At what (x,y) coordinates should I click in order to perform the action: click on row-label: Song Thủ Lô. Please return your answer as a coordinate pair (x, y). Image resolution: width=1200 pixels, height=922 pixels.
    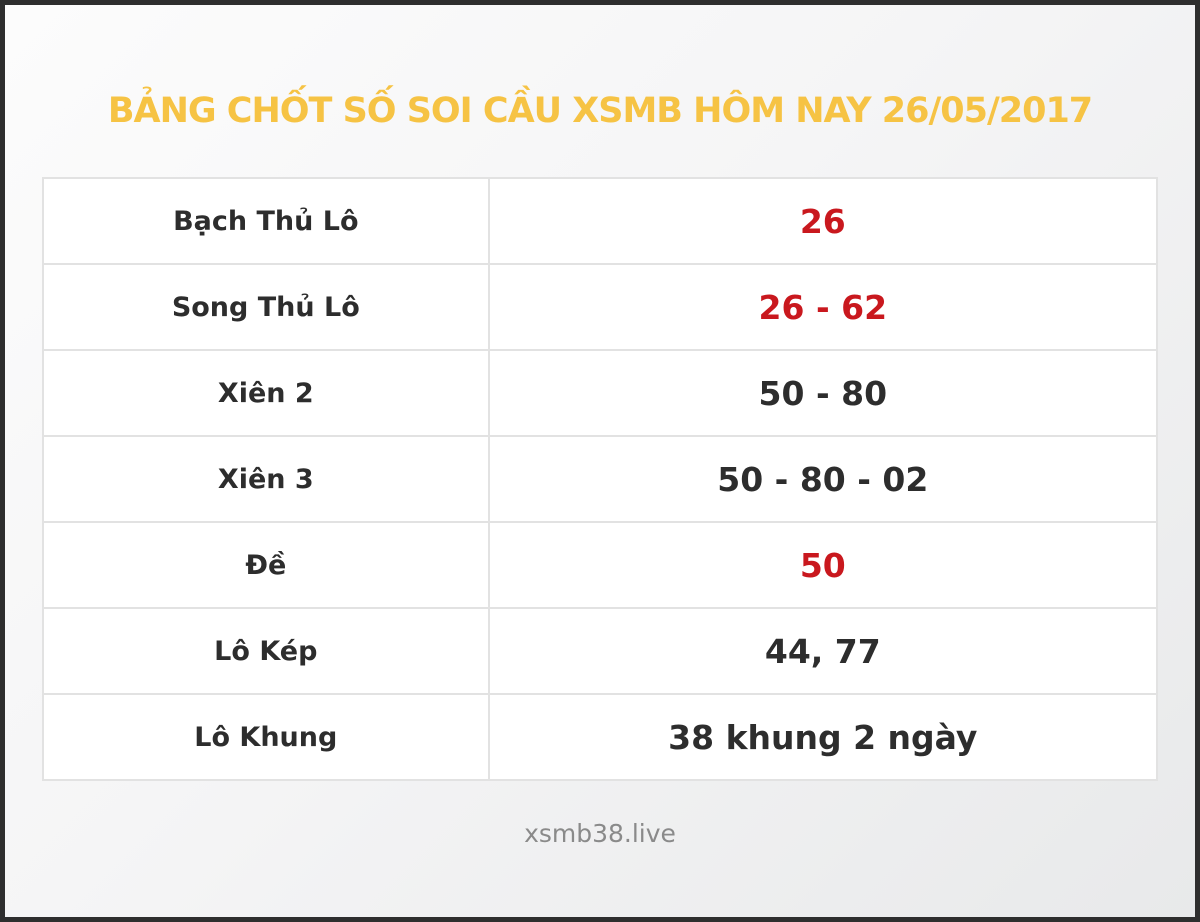
    Looking at the image, I should click on (266, 307).